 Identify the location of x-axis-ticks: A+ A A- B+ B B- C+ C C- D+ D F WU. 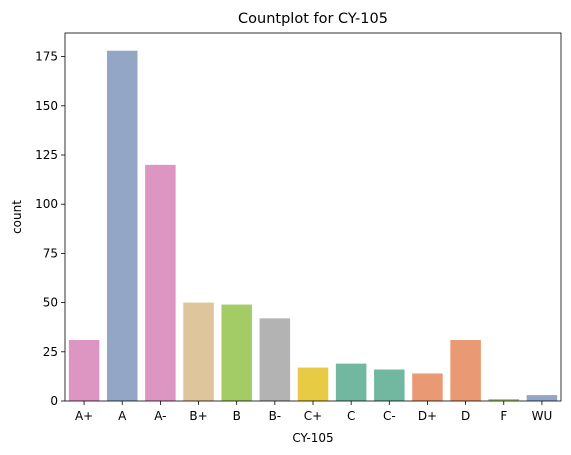
(313, 412).